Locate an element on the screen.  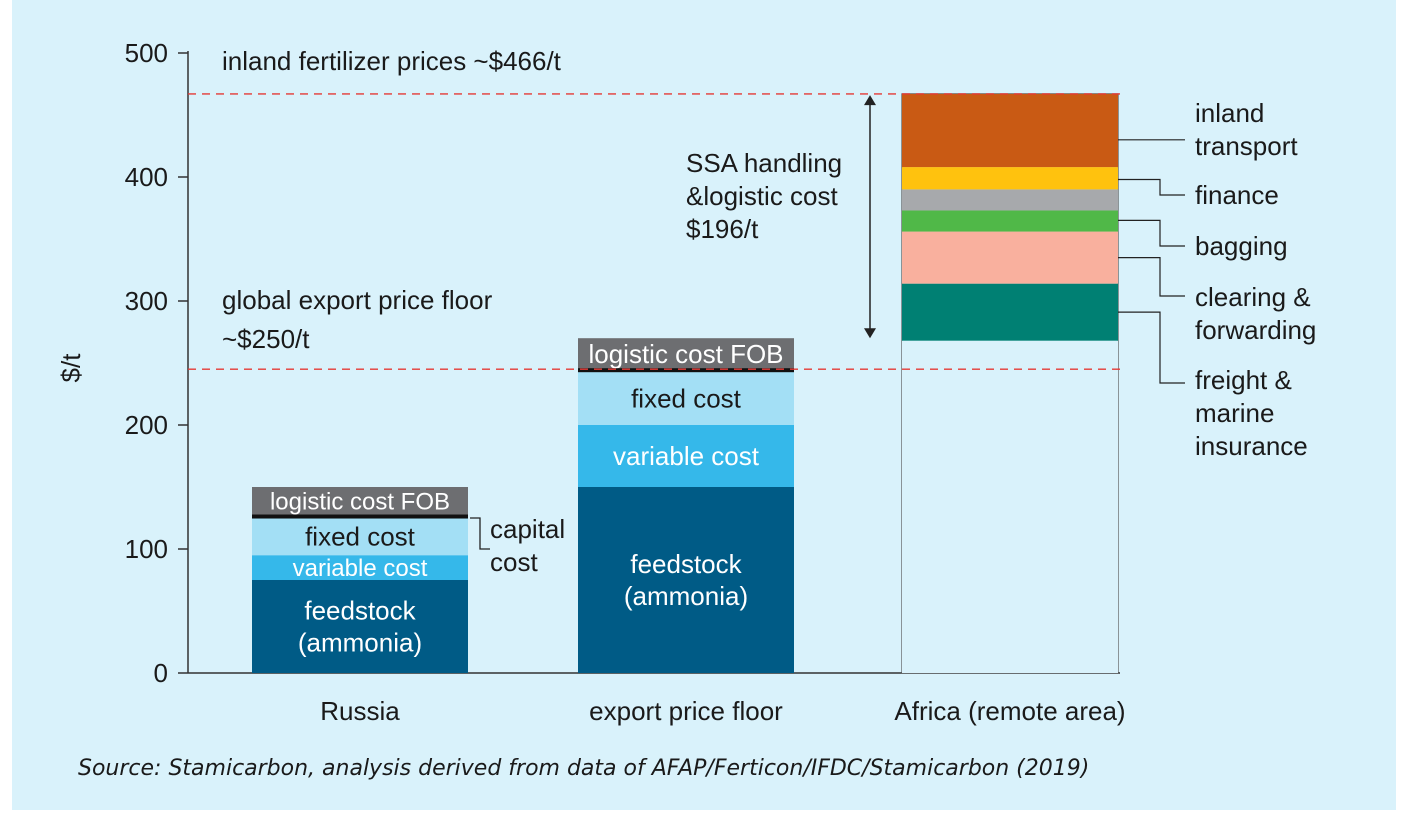
y-tick-label: 0 is located at coordinates (161, 673).